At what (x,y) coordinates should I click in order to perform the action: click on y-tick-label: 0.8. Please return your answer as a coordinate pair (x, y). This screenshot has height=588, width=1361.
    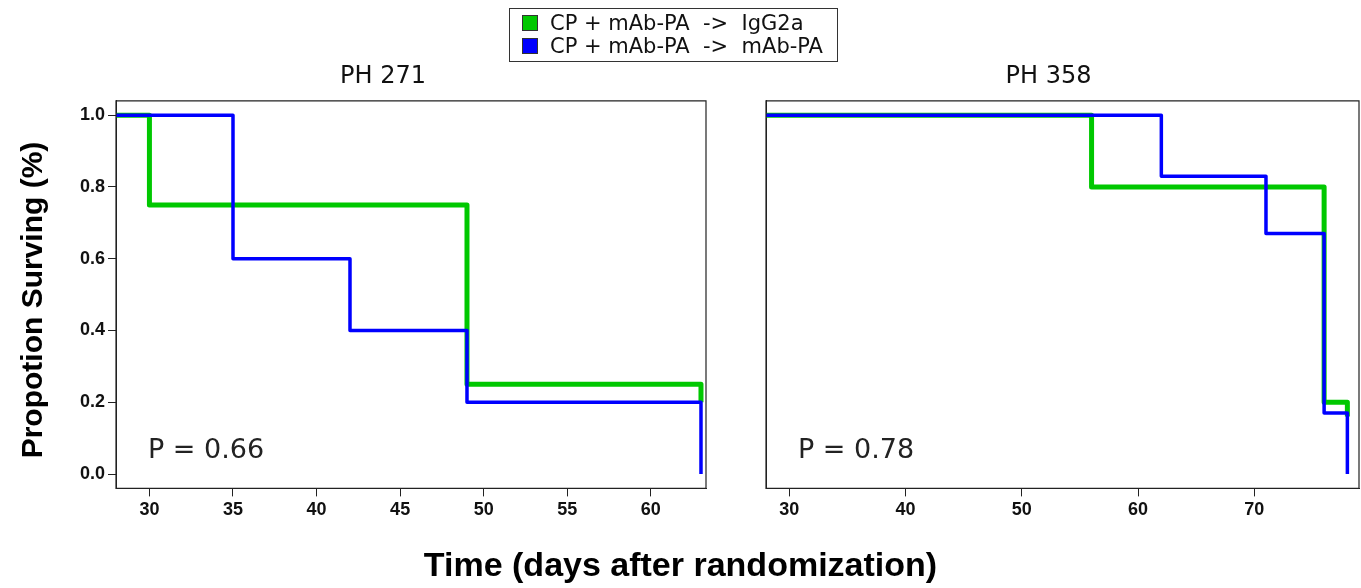
    Looking at the image, I should click on (92, 185).